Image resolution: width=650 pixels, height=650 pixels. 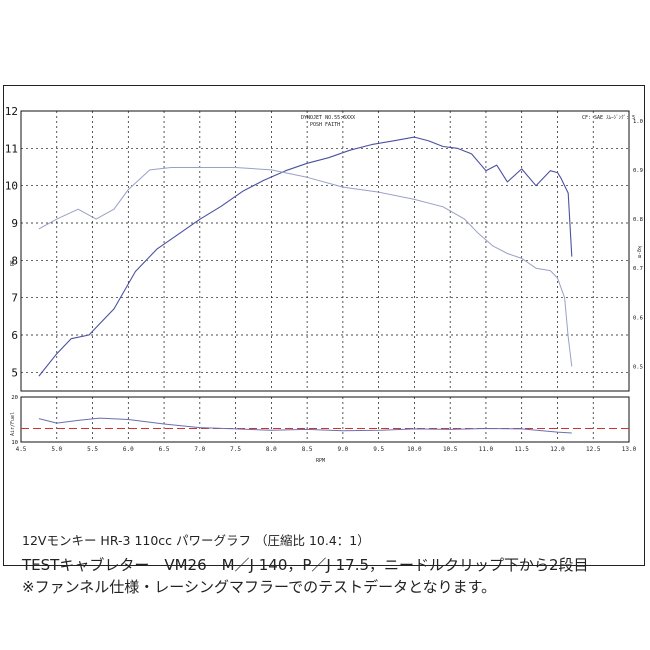 I want to click on x-tick-label: 5.5, so click(x=92, y=449).